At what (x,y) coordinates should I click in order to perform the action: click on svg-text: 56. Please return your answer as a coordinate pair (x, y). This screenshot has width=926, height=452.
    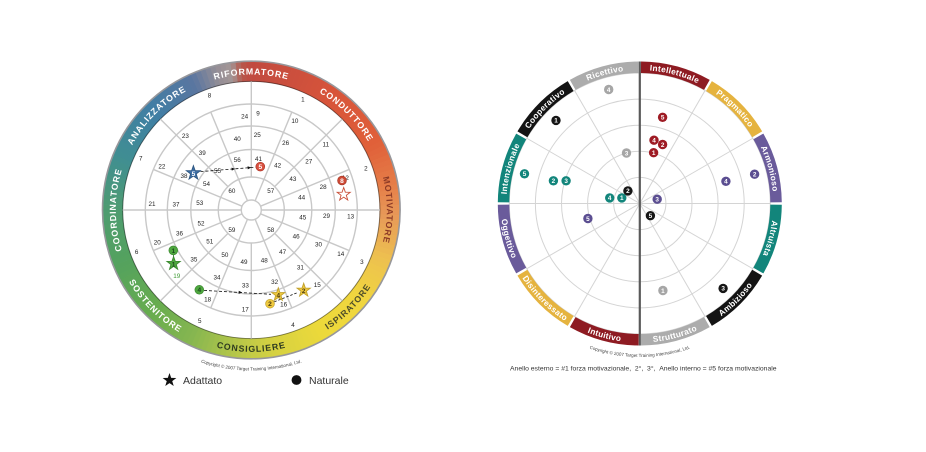
    Looking at the image, I should click on (238, 160).